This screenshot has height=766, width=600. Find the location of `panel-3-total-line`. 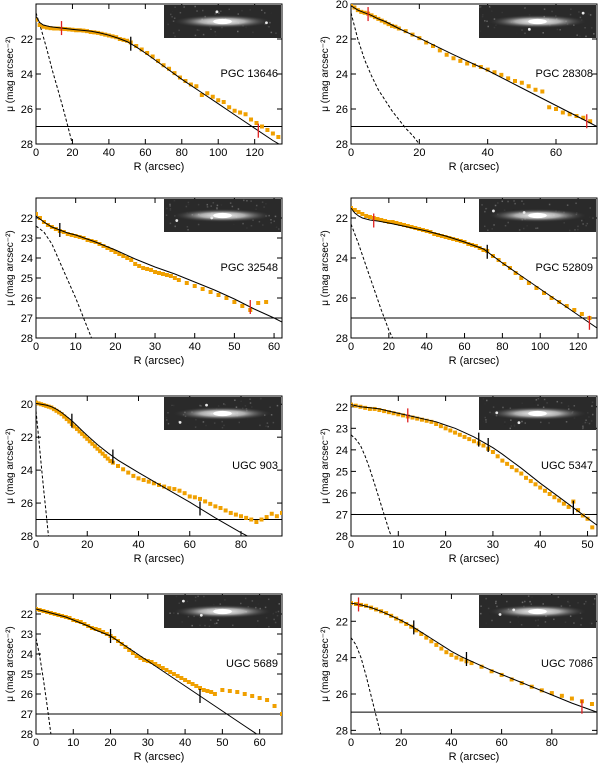

panel-3-total-line is located at coordinates (159, 269).